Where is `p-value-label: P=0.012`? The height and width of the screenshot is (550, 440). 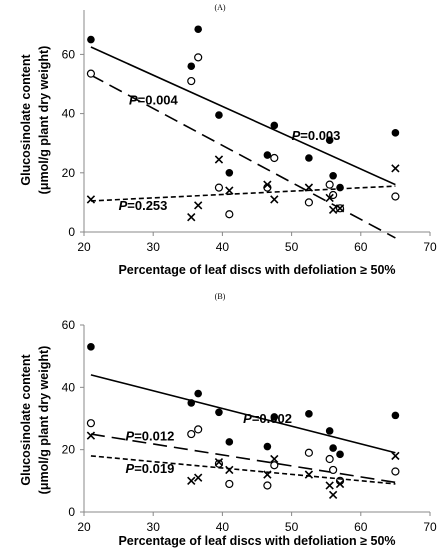 p-value-label: P=0.012 is located at coordinates (150, 435).